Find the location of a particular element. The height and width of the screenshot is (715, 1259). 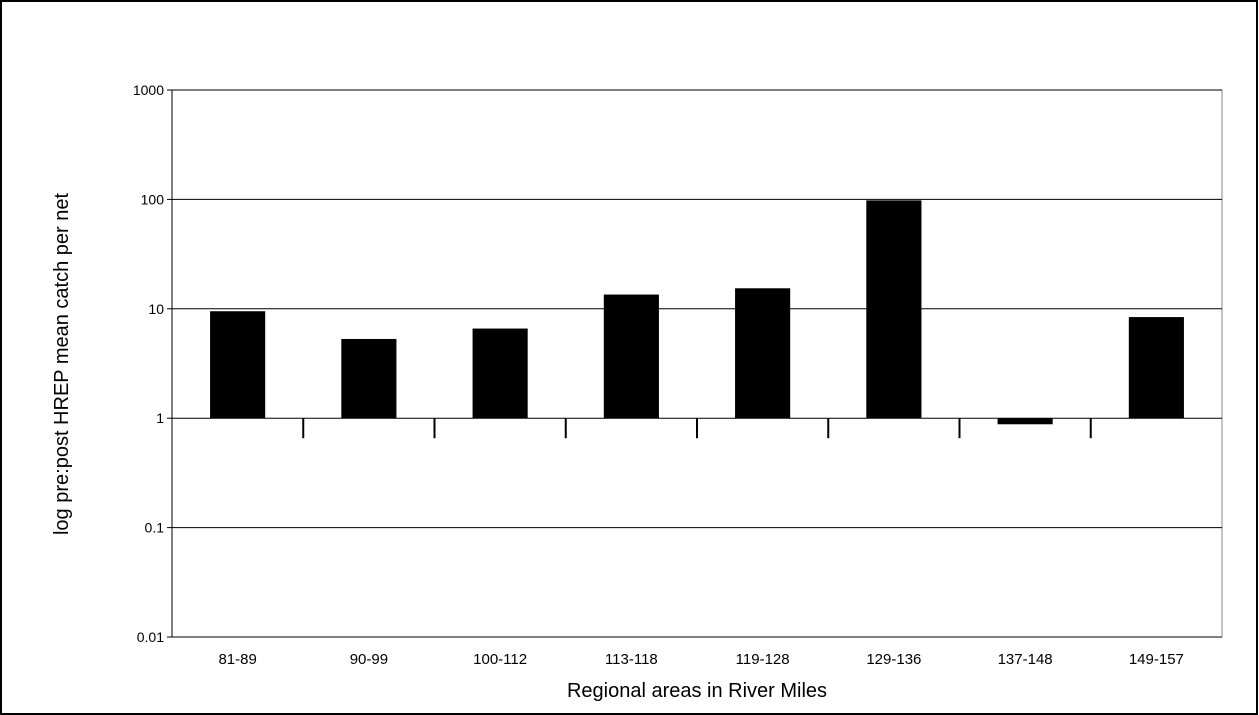

x-tick-label: 149-157 is located at coordinates (1156, 659).